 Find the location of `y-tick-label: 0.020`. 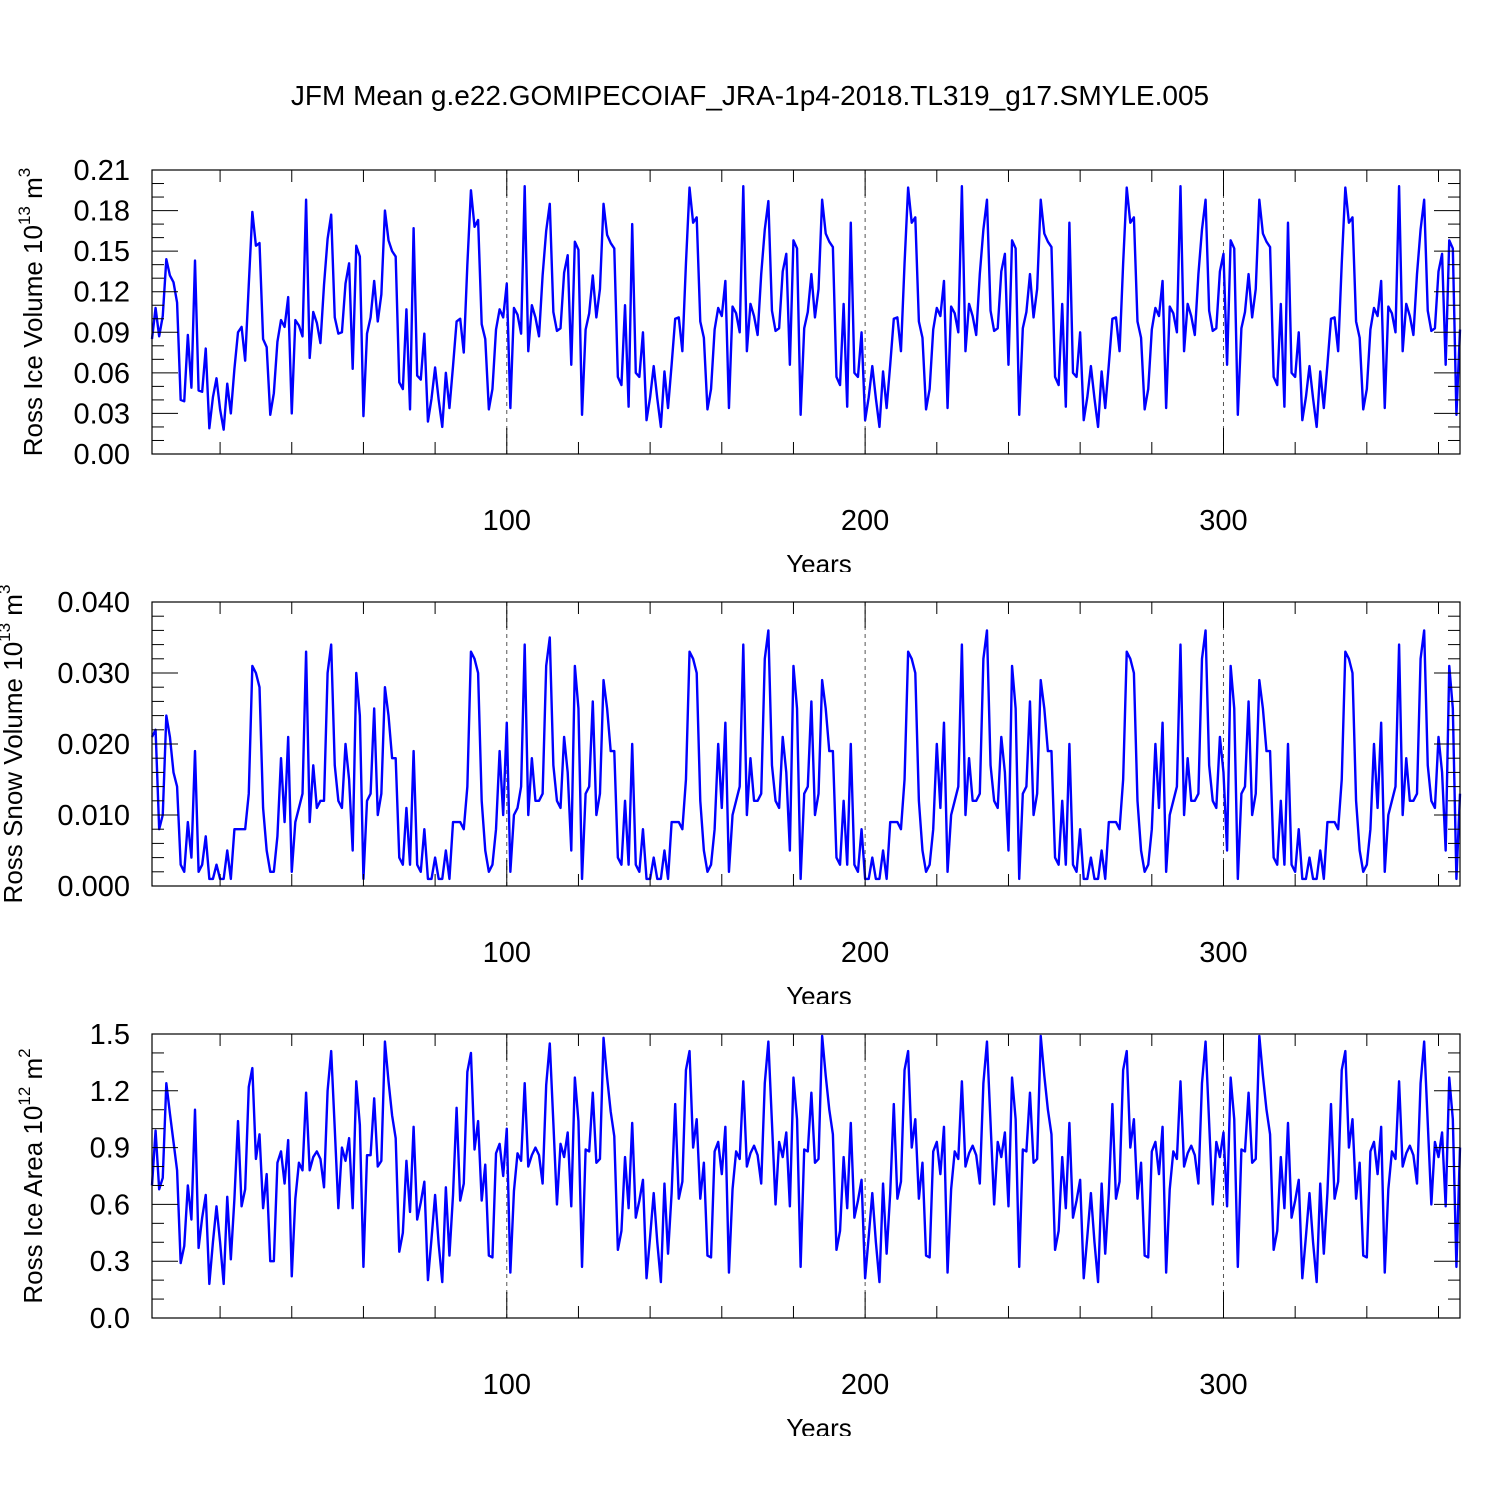

y-tick-label: 0.020 is located at coordinates (93, 745).